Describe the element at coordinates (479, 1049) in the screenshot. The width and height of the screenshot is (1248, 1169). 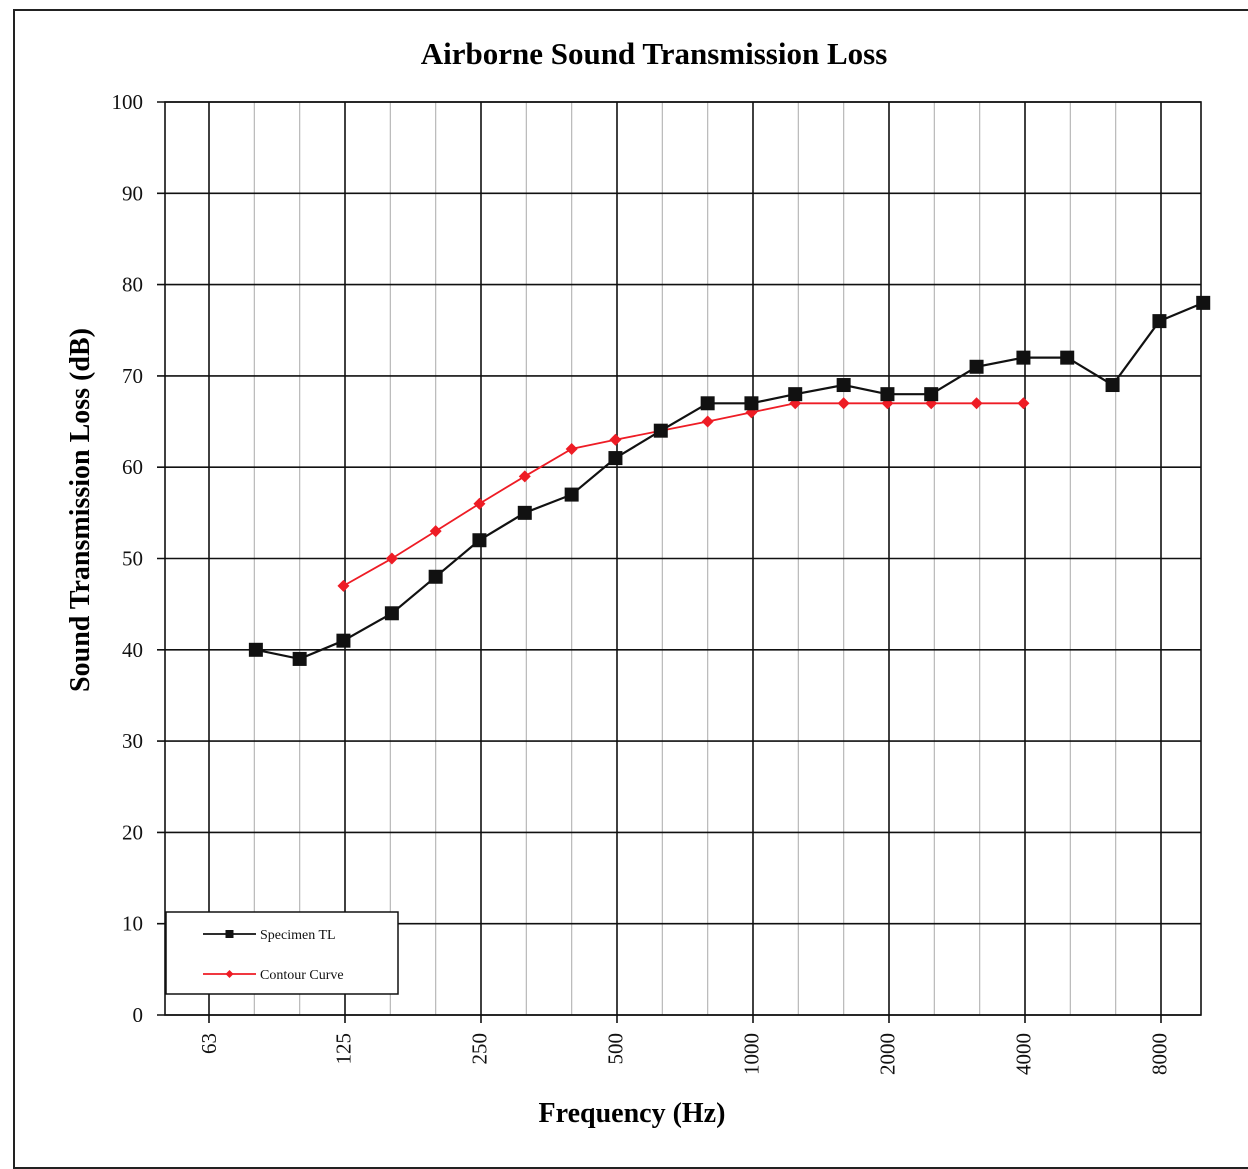
I see `x-tick-label: 250` at that location.